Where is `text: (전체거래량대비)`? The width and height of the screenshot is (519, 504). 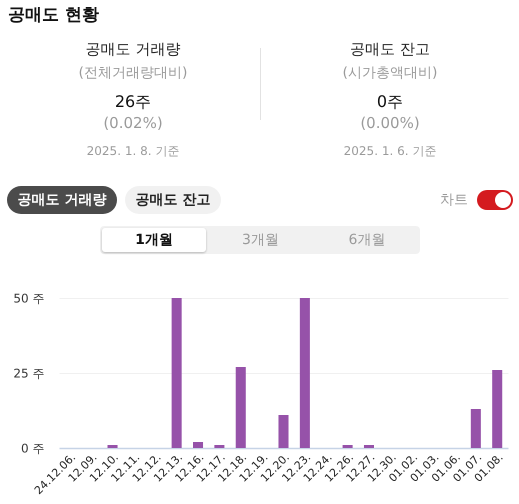
text: (전체거래량대비) is located at coordinates (133, 73).